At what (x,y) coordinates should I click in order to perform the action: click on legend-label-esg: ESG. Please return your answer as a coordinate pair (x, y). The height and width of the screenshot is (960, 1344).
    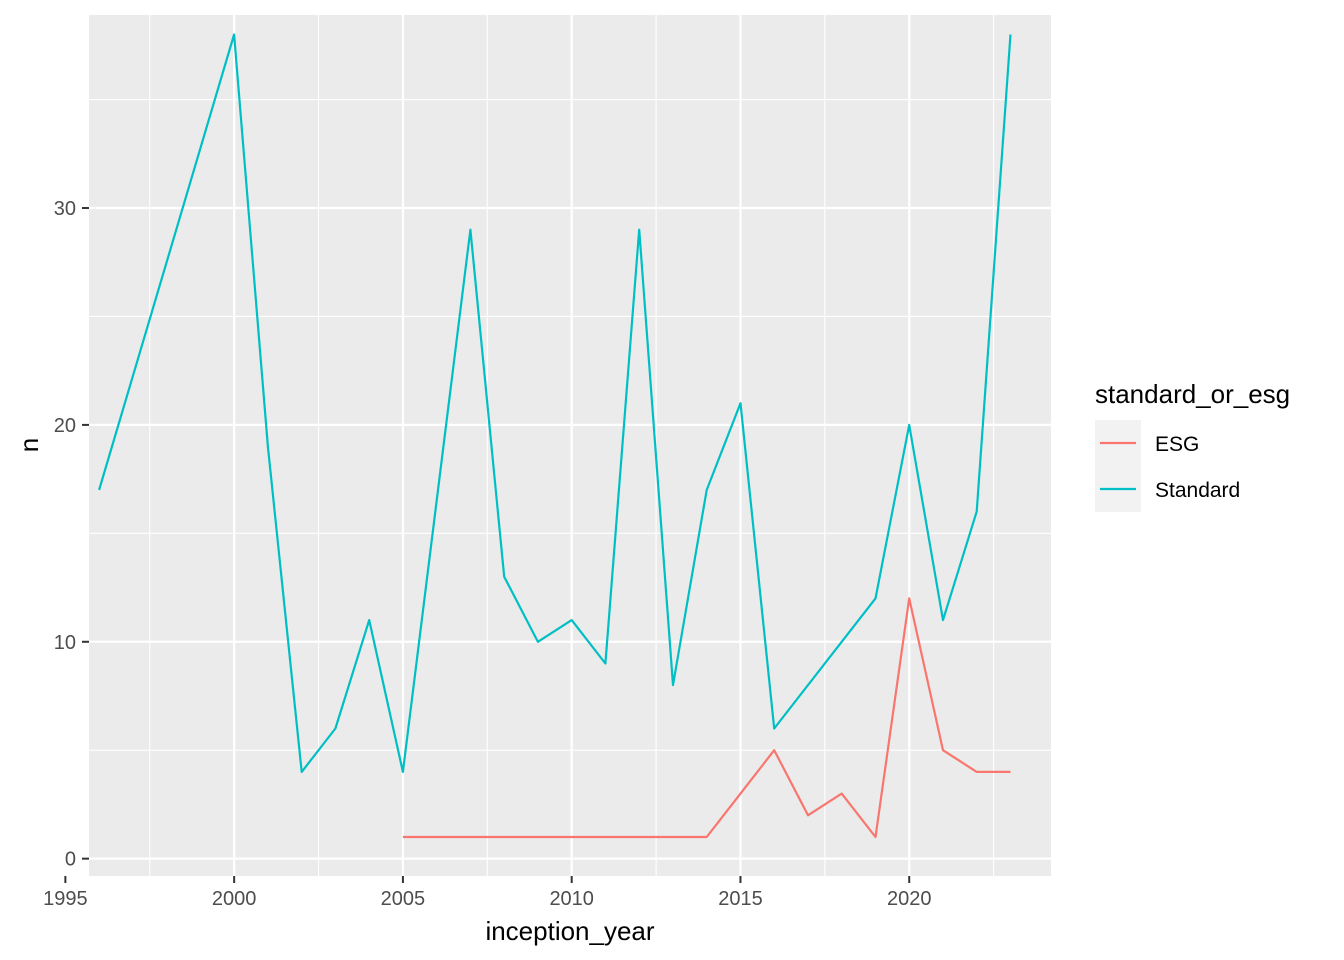
    Looking at the image, I should click on (1177, 444).